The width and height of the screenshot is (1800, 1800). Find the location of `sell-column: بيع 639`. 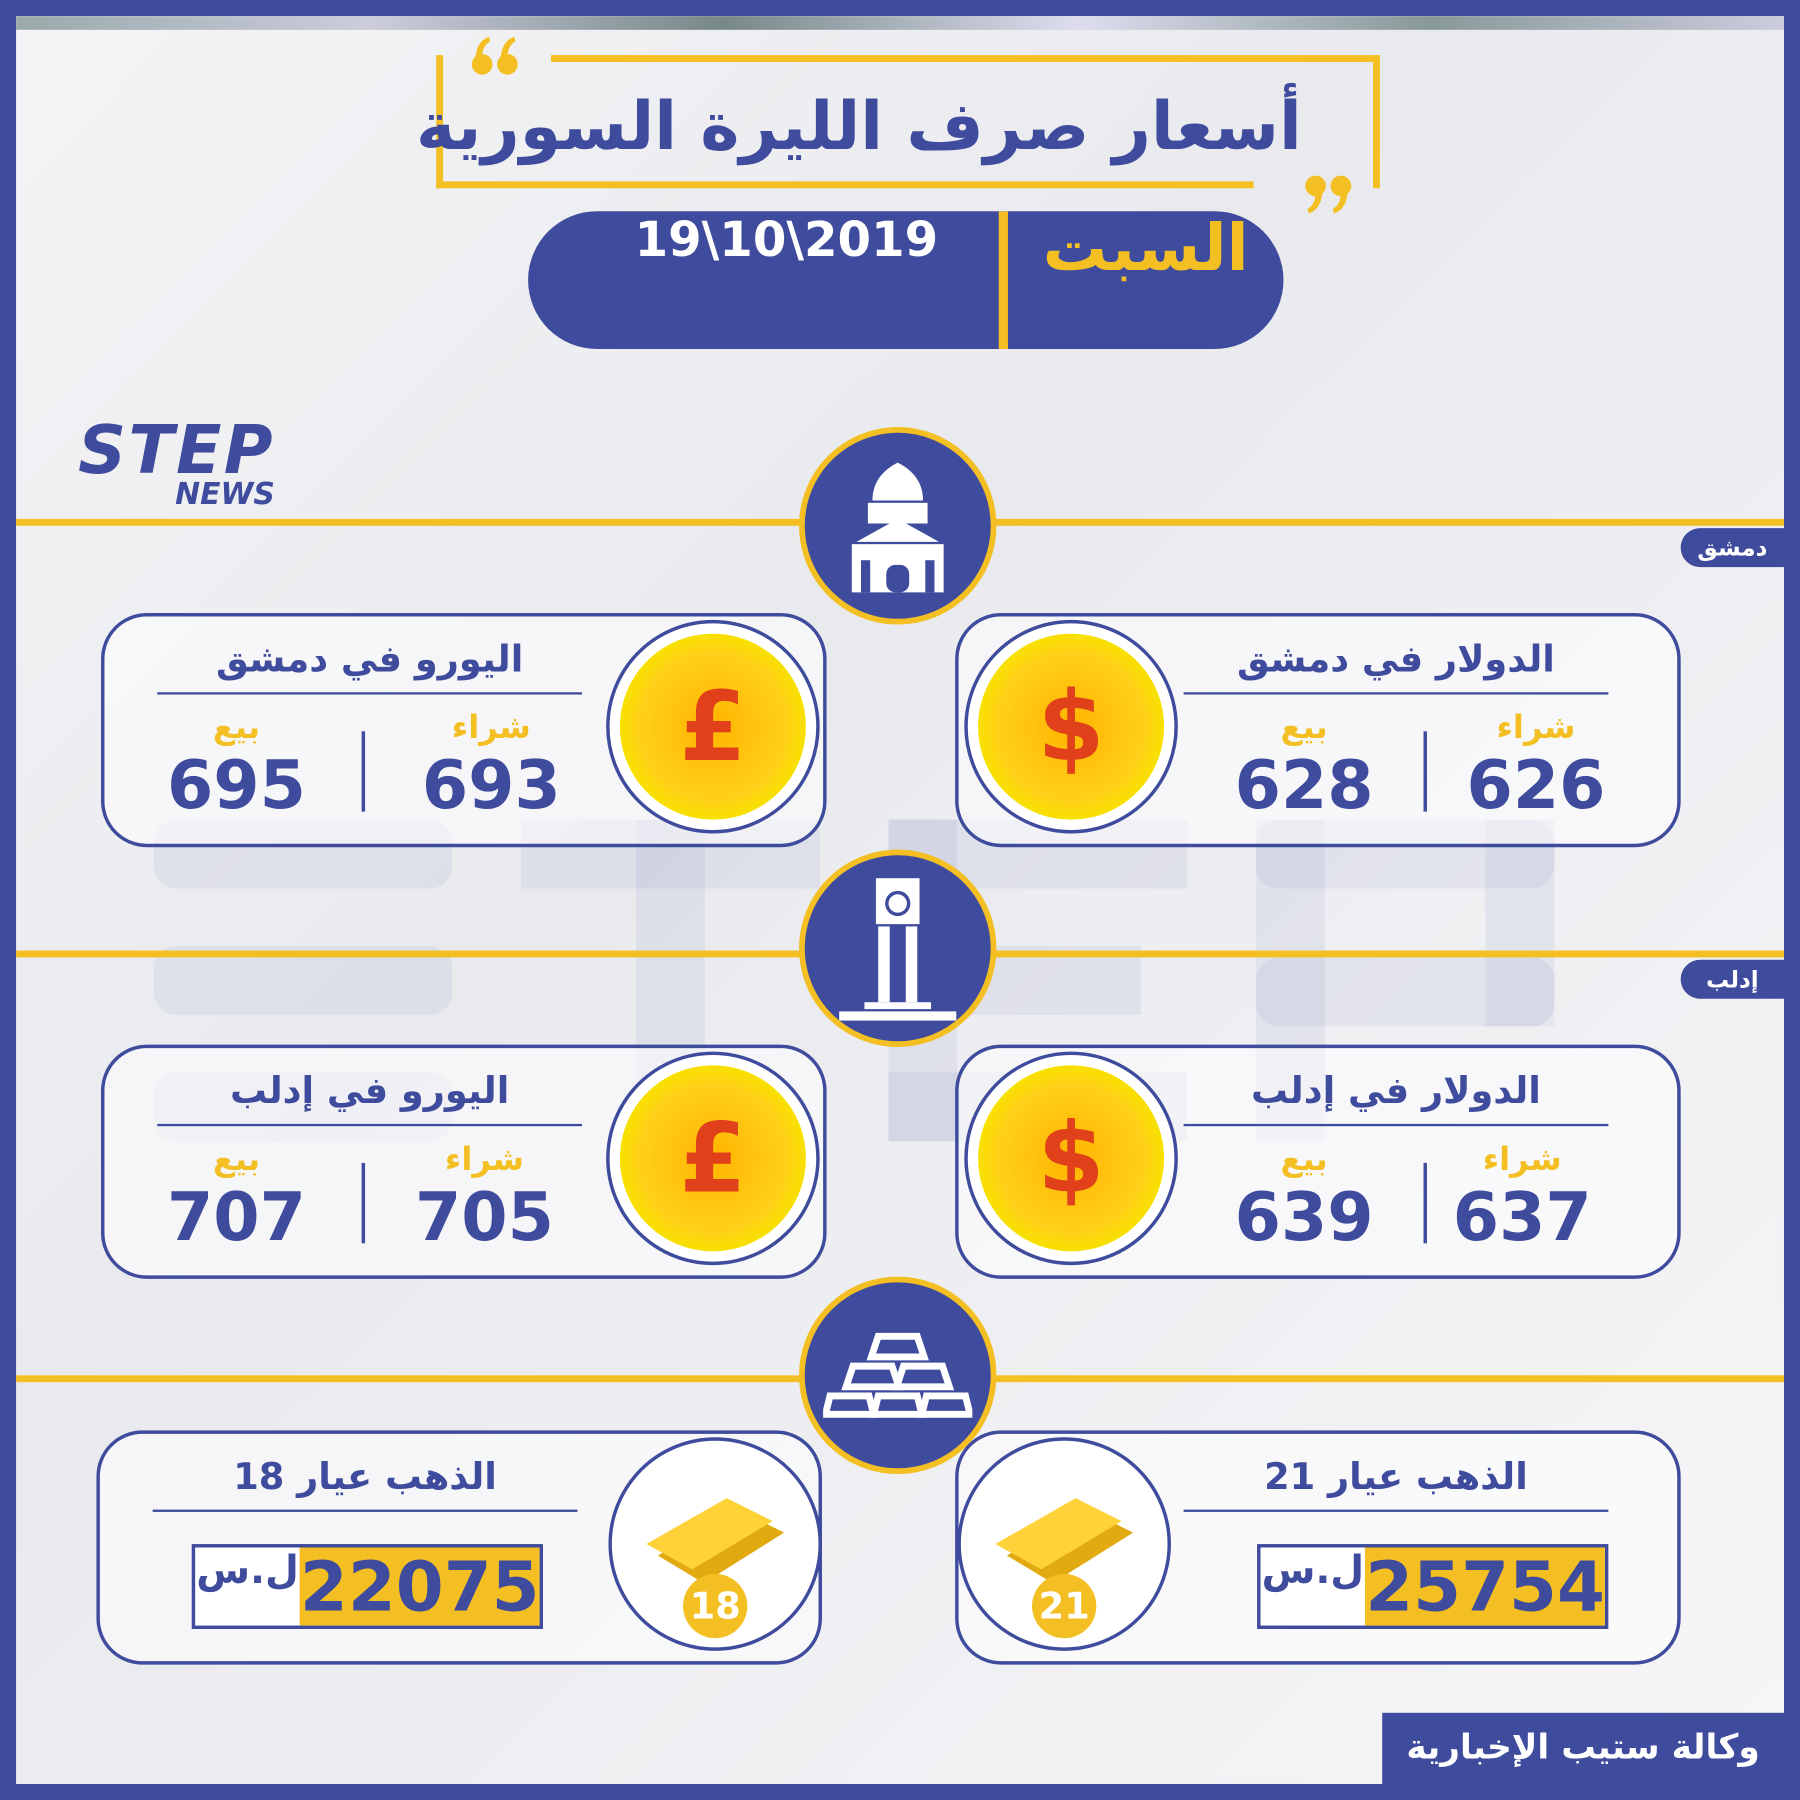

sell-column: بيع 639 is located at coordinates (1304, 1198).